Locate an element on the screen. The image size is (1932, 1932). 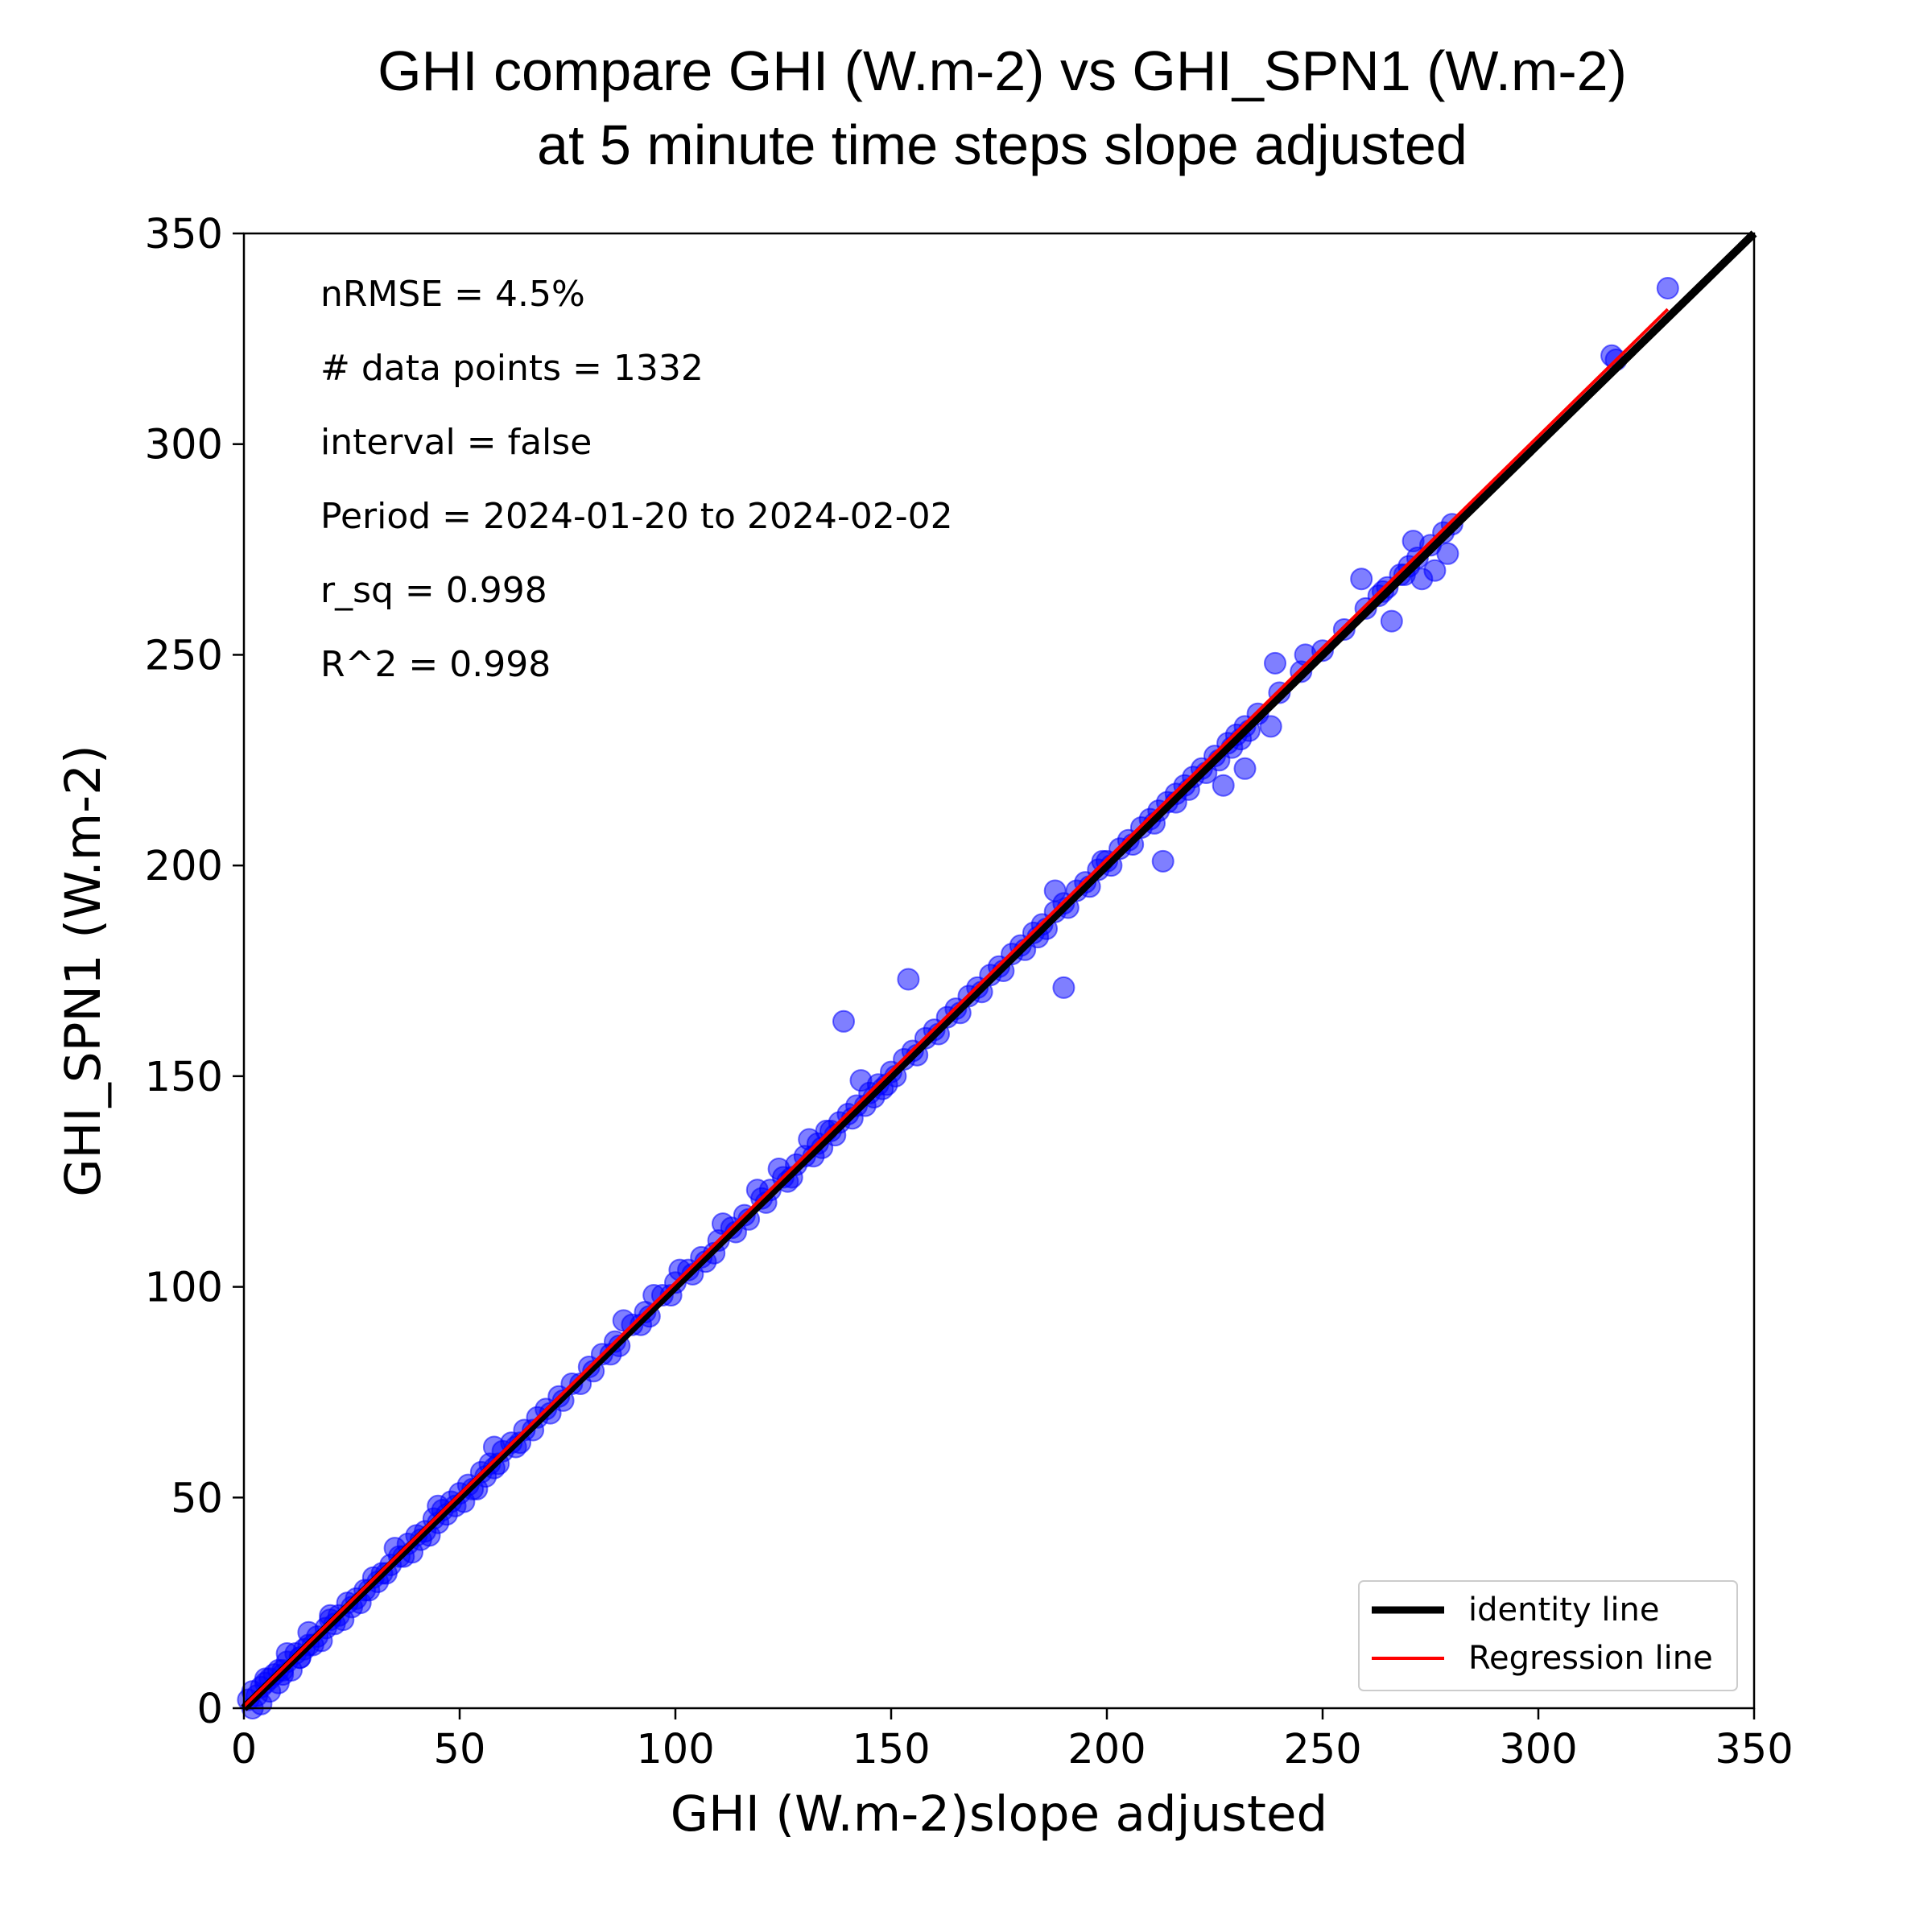
legend-regression-label: Regression line is located at coordinates (1590, 1658).